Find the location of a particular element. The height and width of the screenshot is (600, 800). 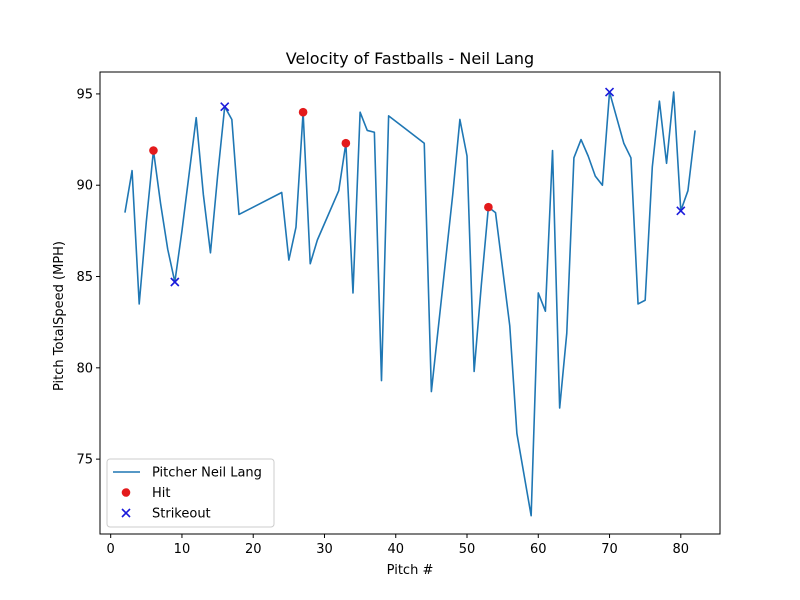

x-tick-label: 0 is located at coordinates (111, 549).